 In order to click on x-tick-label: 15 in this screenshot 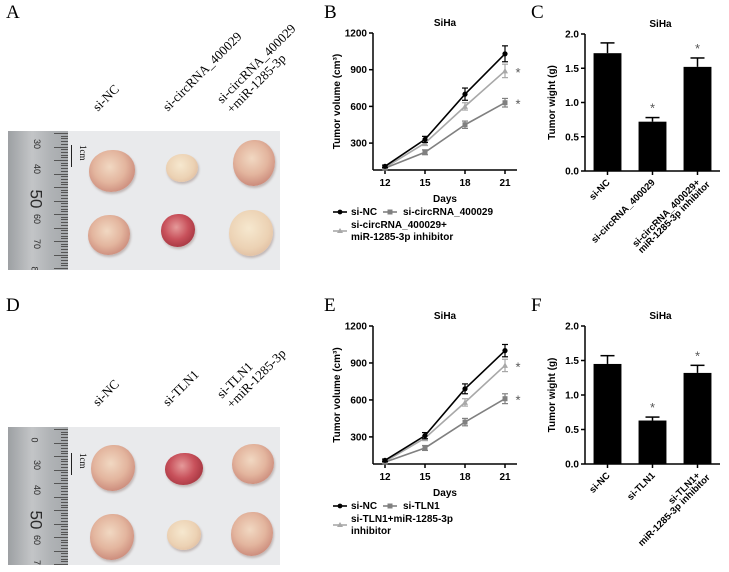, I will do `click(425, 183)`.